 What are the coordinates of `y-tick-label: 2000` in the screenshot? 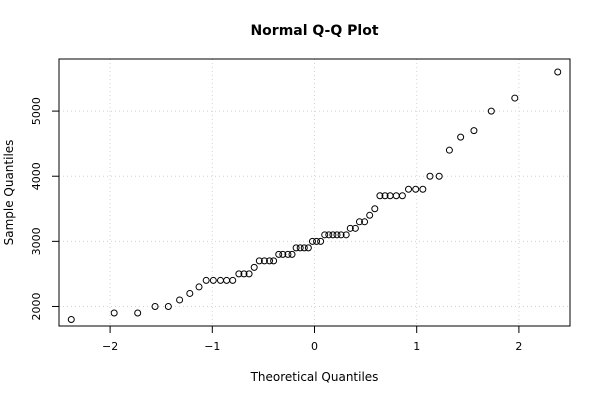 It's located at (36, 306).